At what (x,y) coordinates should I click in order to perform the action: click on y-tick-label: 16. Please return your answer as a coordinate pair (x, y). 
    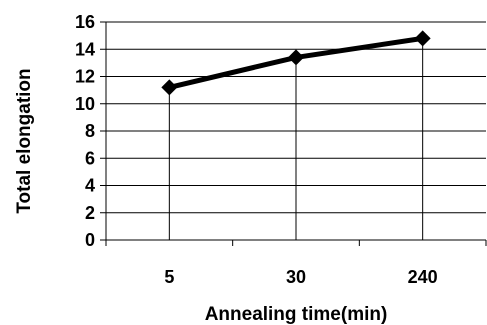
    Looking at the image, I should click on (85, 22).